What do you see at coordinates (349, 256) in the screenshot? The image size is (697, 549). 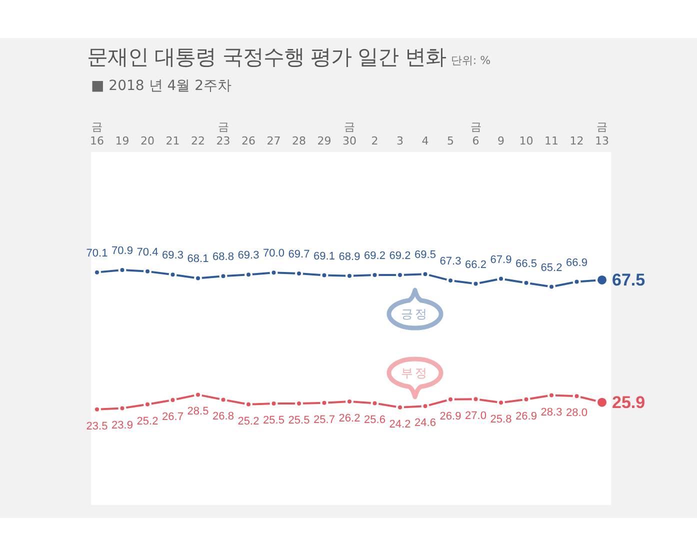 I see `data-label: 68.9` at bounding box center [349, 256].